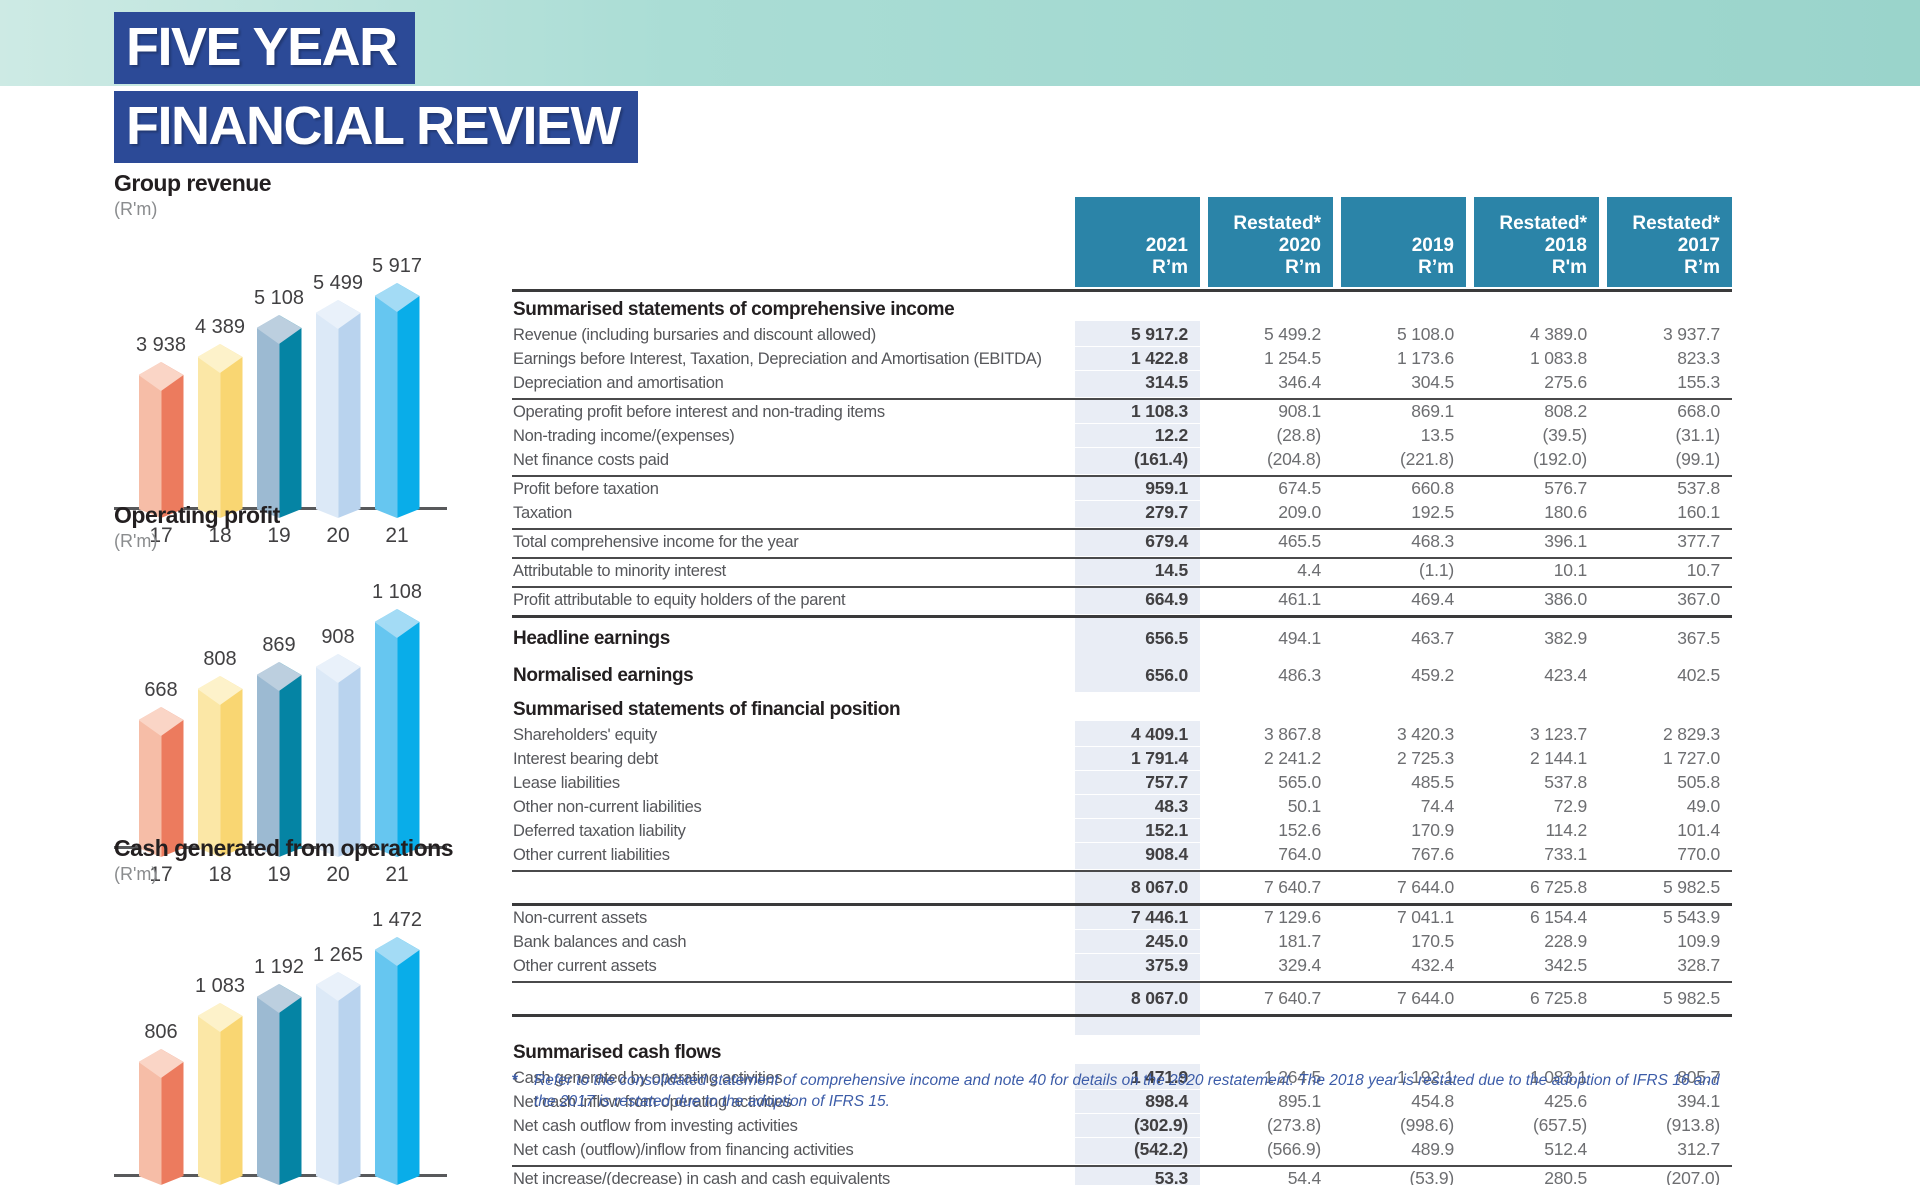 The height and width of the screenshot is (1185, 1920). I want to click on bar-value-label: 806, so click(161, 1032).